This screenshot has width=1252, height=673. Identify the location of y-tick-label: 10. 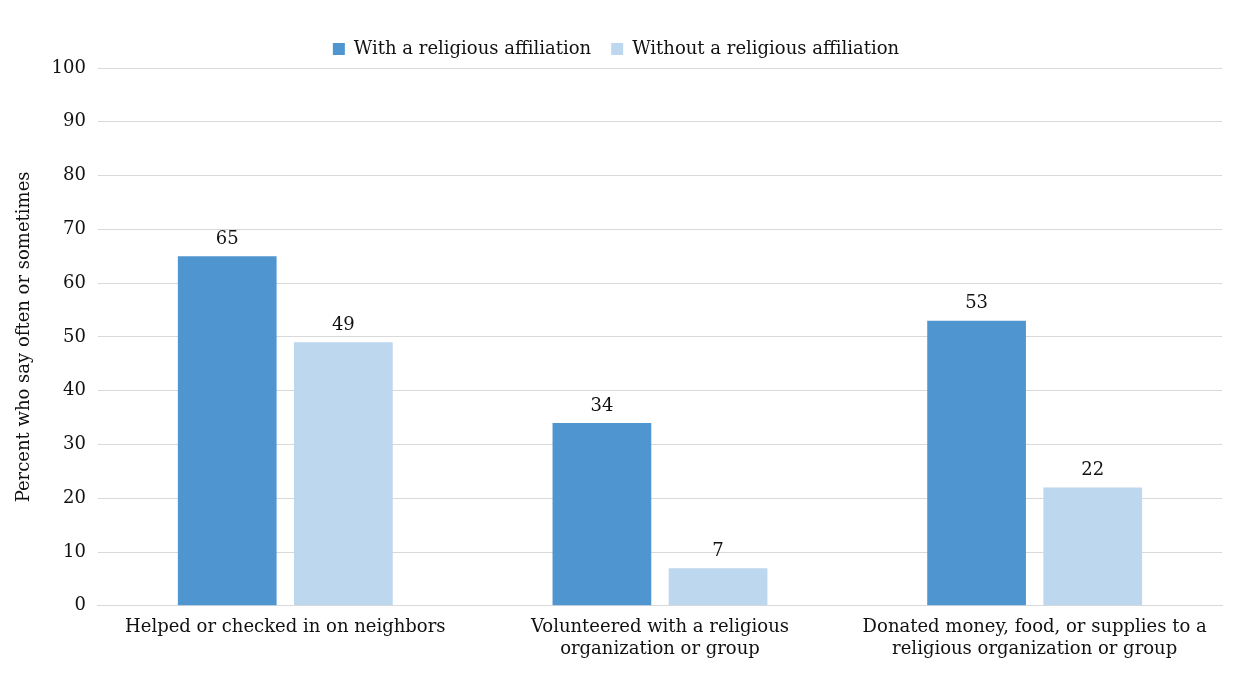
(74, 550).